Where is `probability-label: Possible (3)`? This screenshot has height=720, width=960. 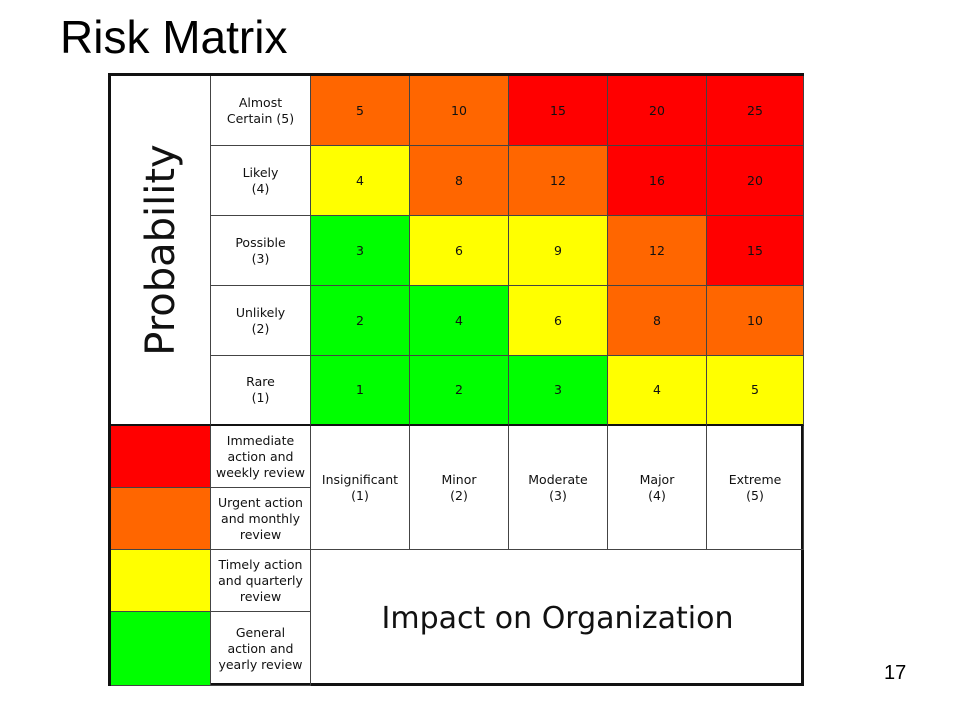 probability-label: Possible (3) is located at coordinates (261, 251).